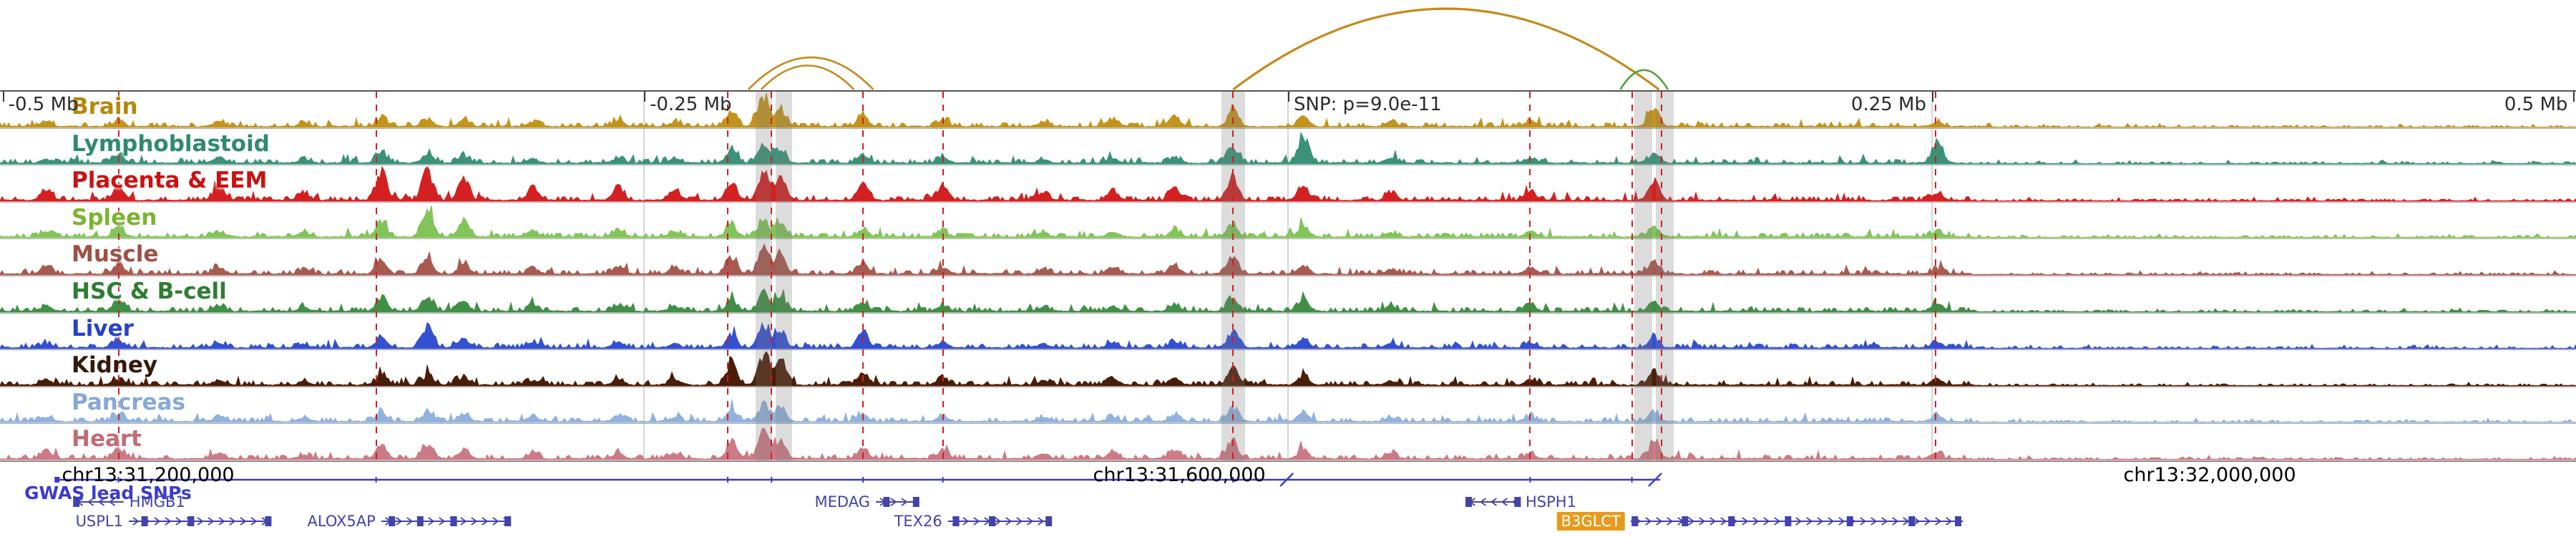  I want to click on gridline, so click(644, 276).